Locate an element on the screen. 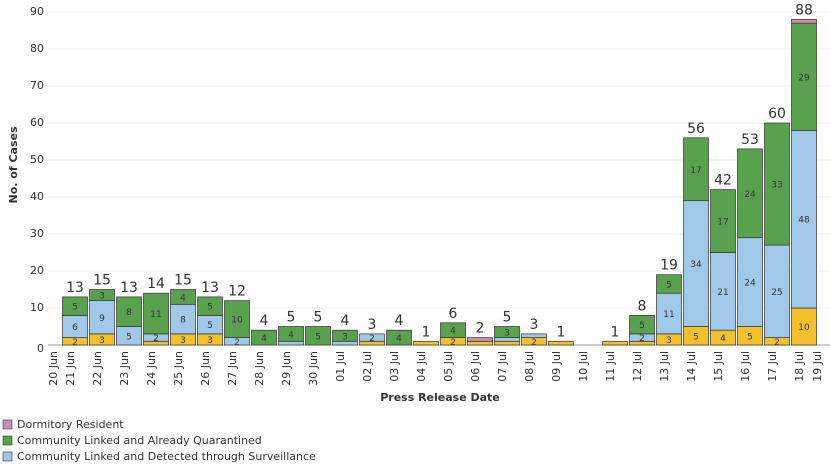 This screenshot has height=468, width=830. legend-label: Dormitory Resident is located at coordinates (70, 424).